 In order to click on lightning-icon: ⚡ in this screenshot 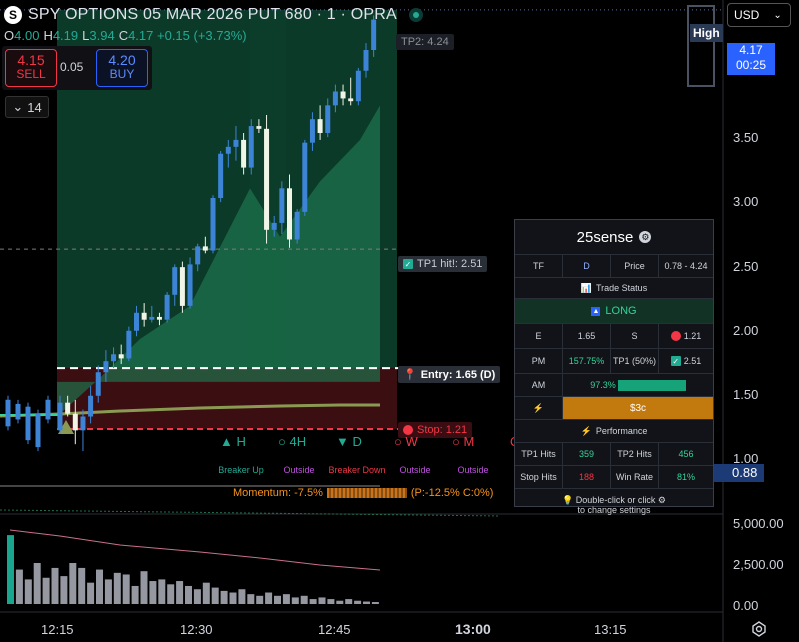, I will do `click(539, 408)`.